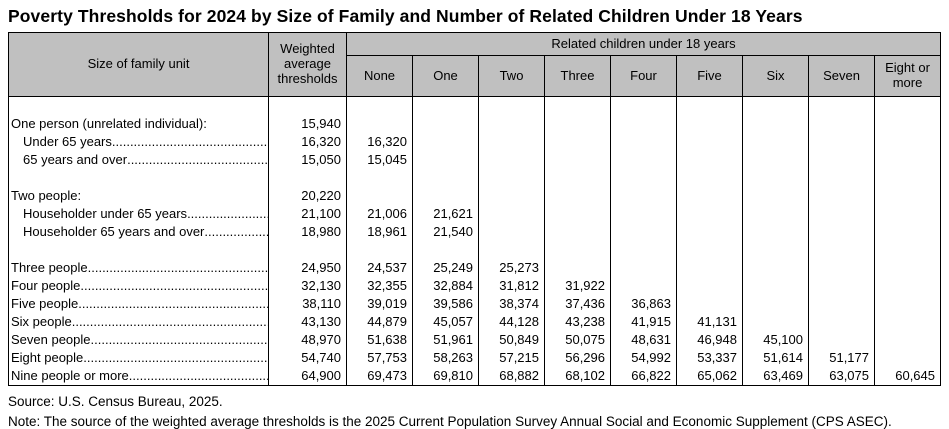 Image resolution: width=949 pixels, height=429 pixels. What do you see at coordinates (841, 76) in the screenshot?
I see `header-children-seven: Seven` at bounding box center [841, 76].